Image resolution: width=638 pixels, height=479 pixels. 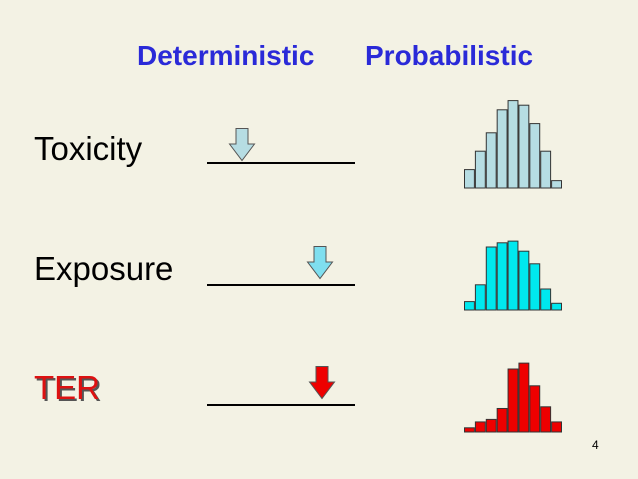 What do you see at coordinates (281, 163) in the screenshot?
I see `toxicity-deterministic-line` at bounding box center [281, 163].